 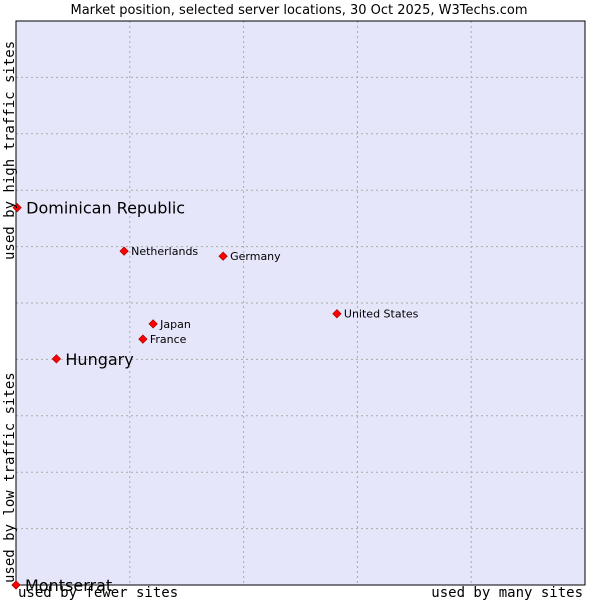 What do you see at coordinates (507, 592) in the screenshot?
I see `x-axis-label-right: used by many sites` at bounding box center [507, 592].